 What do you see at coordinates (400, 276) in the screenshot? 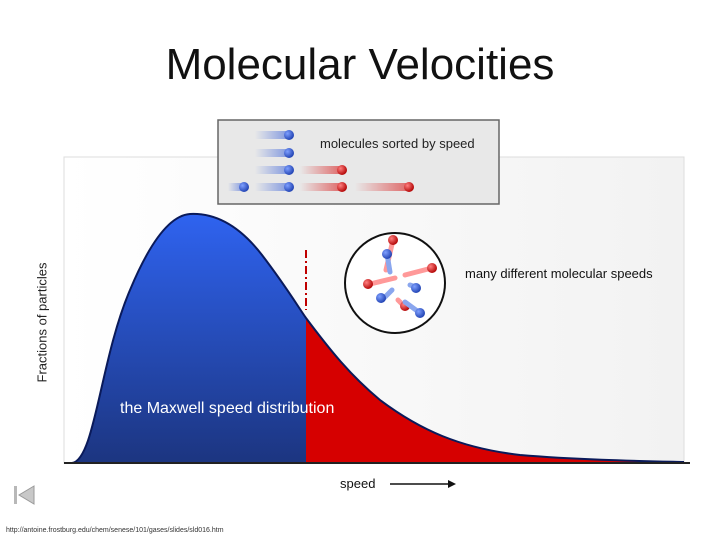
I see `moving-molecules` at bounding box center [400, 276].